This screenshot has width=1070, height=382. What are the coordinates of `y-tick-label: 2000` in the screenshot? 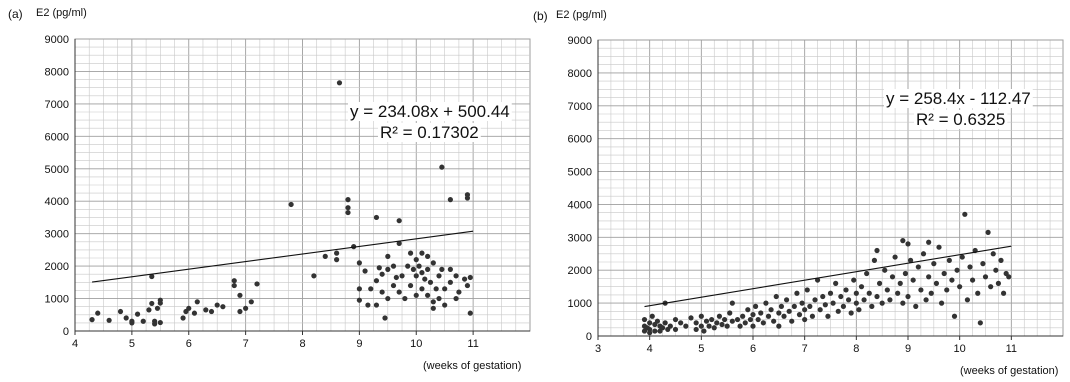 It's located at (580, 271).